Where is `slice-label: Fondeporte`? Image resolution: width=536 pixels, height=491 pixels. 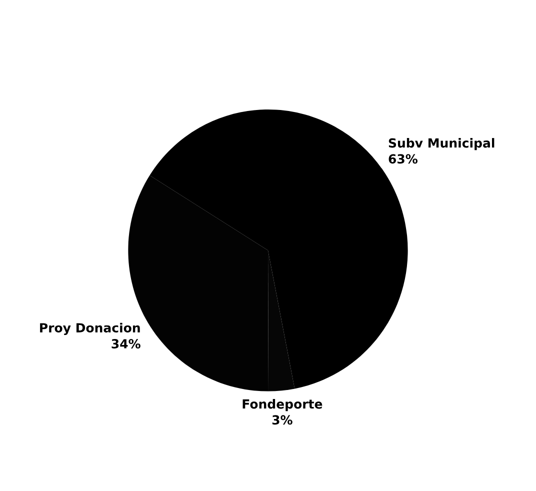 slice-label: Fondeporte is located at coordinates (282, 405).